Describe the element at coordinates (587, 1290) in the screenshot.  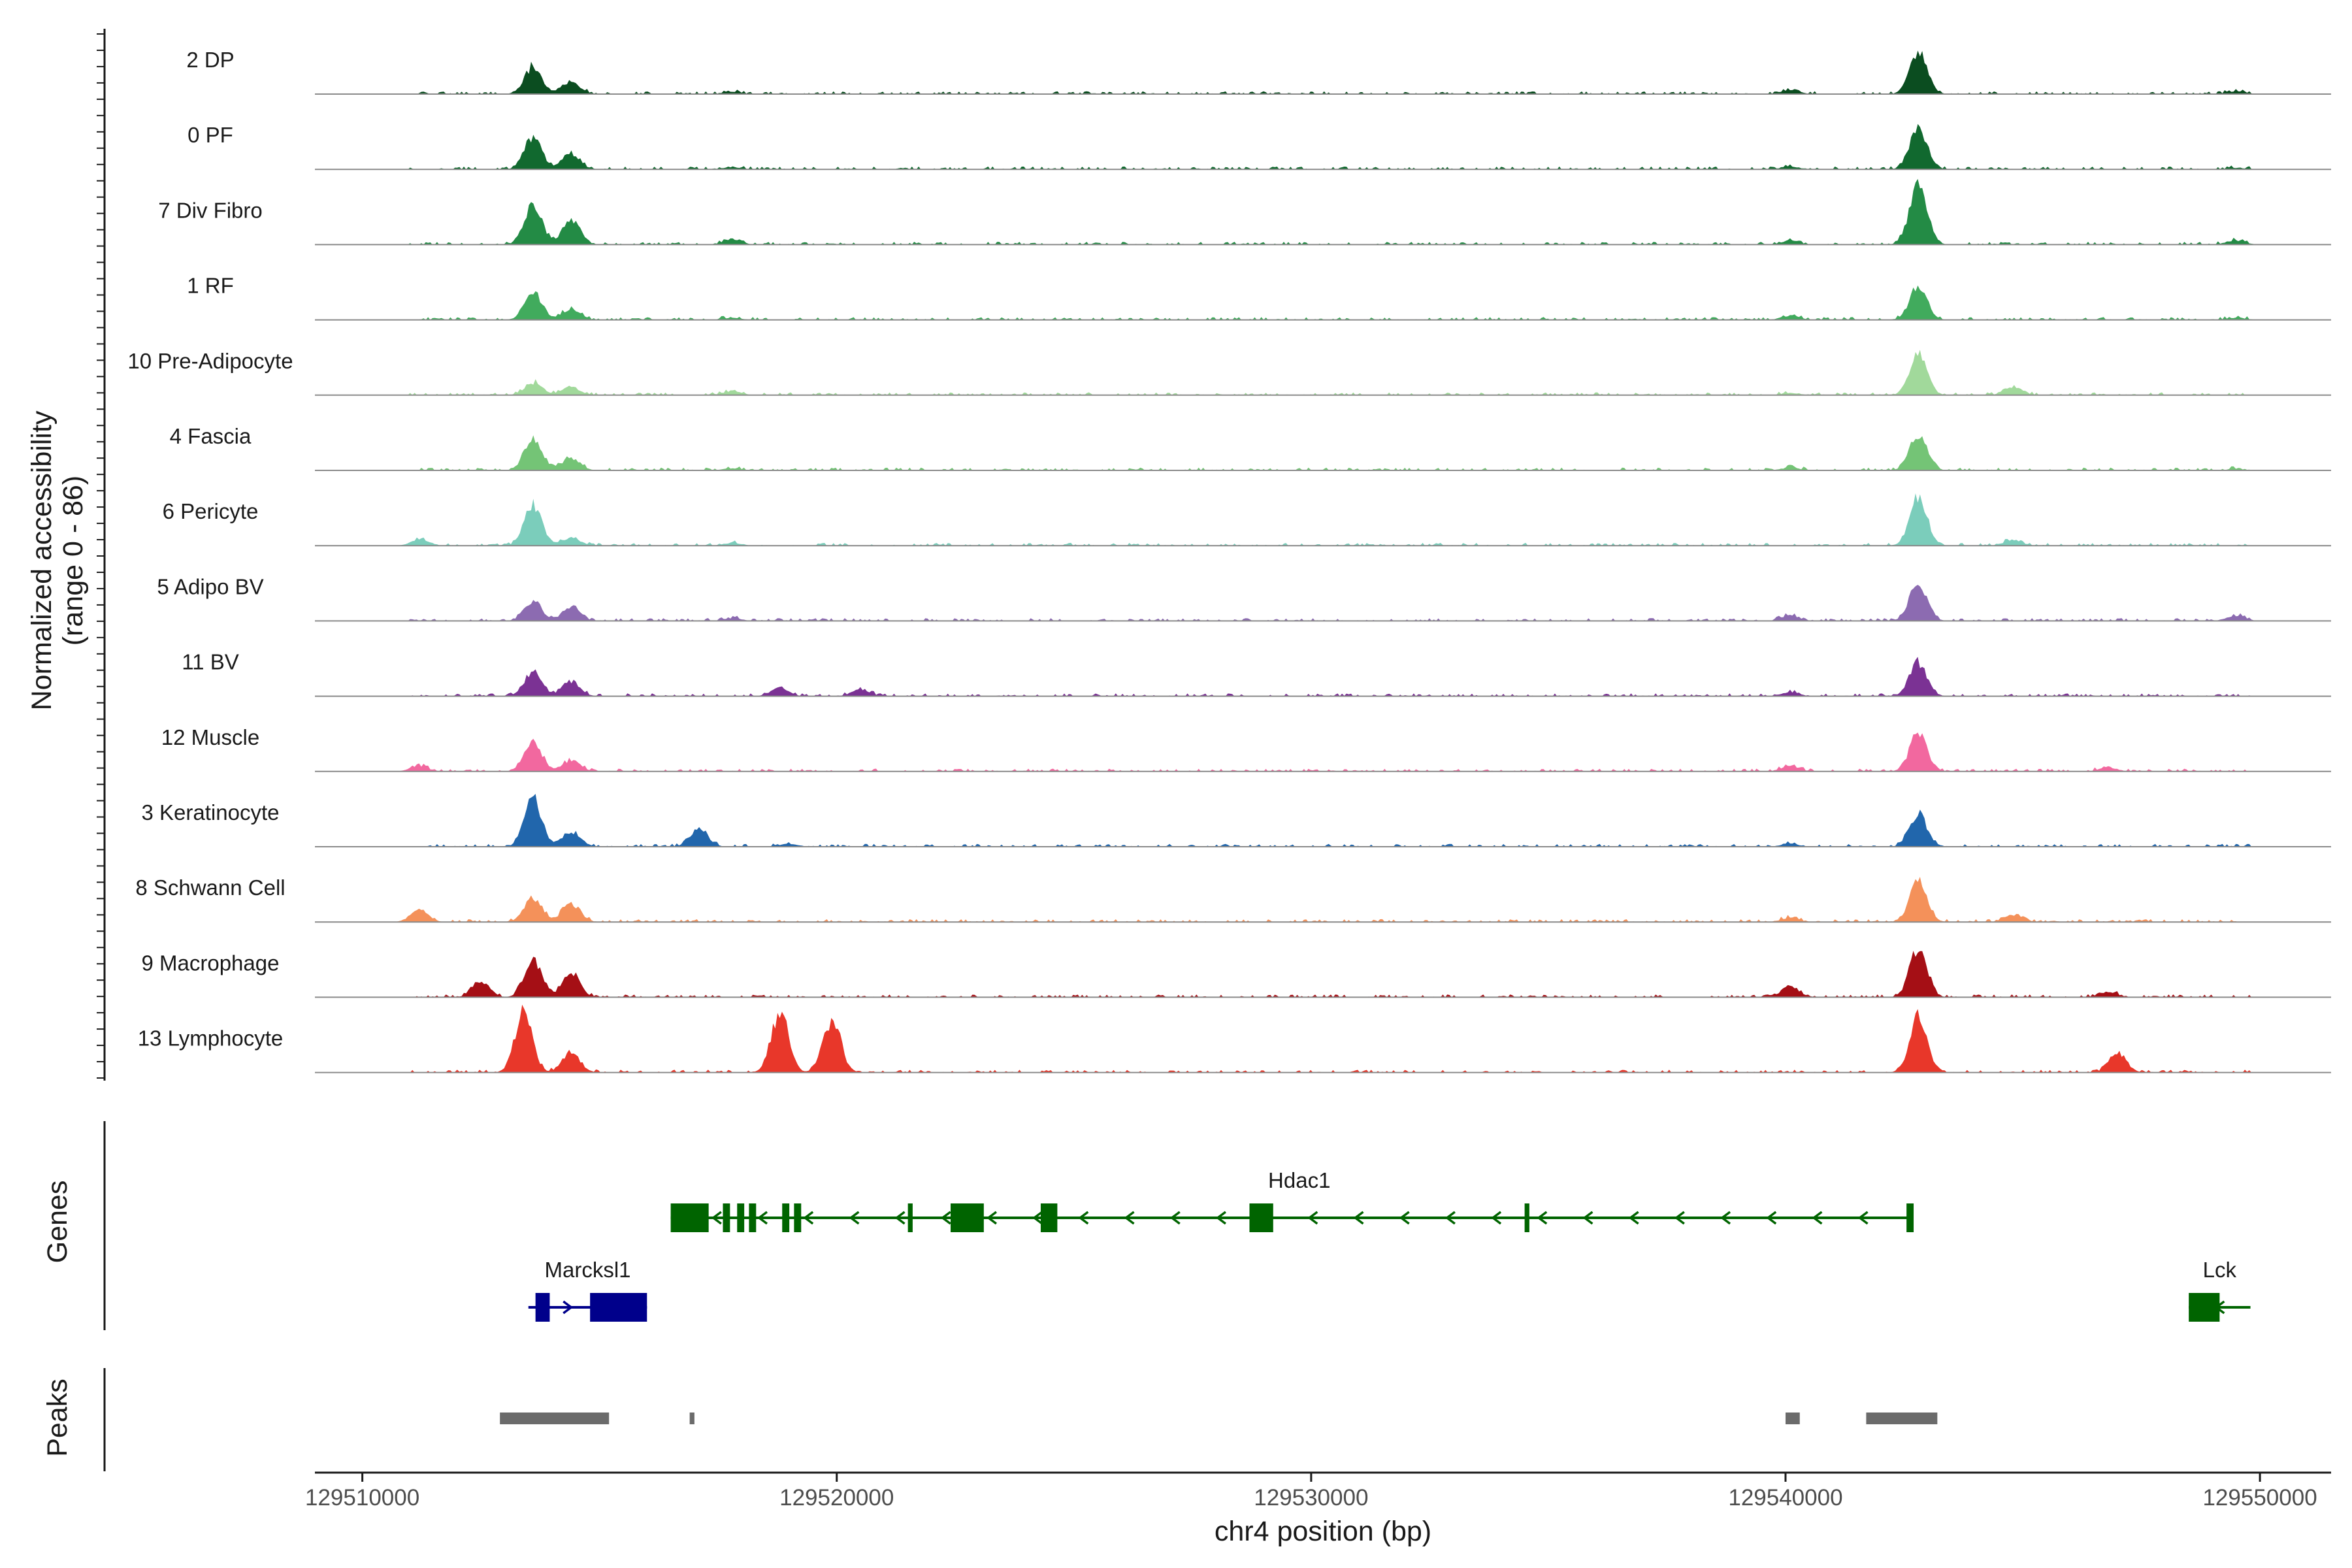
I see `gene-marcksl1: Marcksl1` at that location.